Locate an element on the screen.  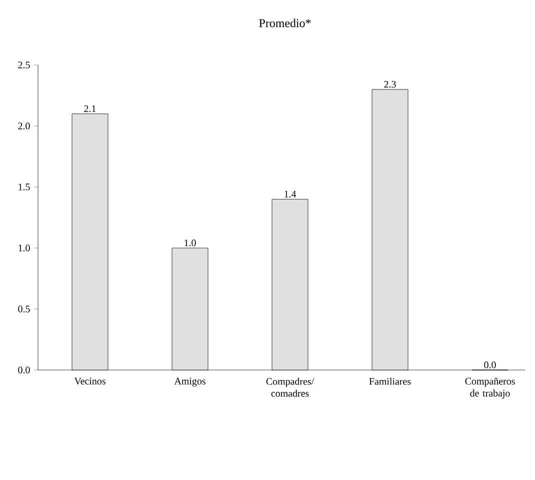
y-tick-label: 1.5 is located at coordinates (24, 187).